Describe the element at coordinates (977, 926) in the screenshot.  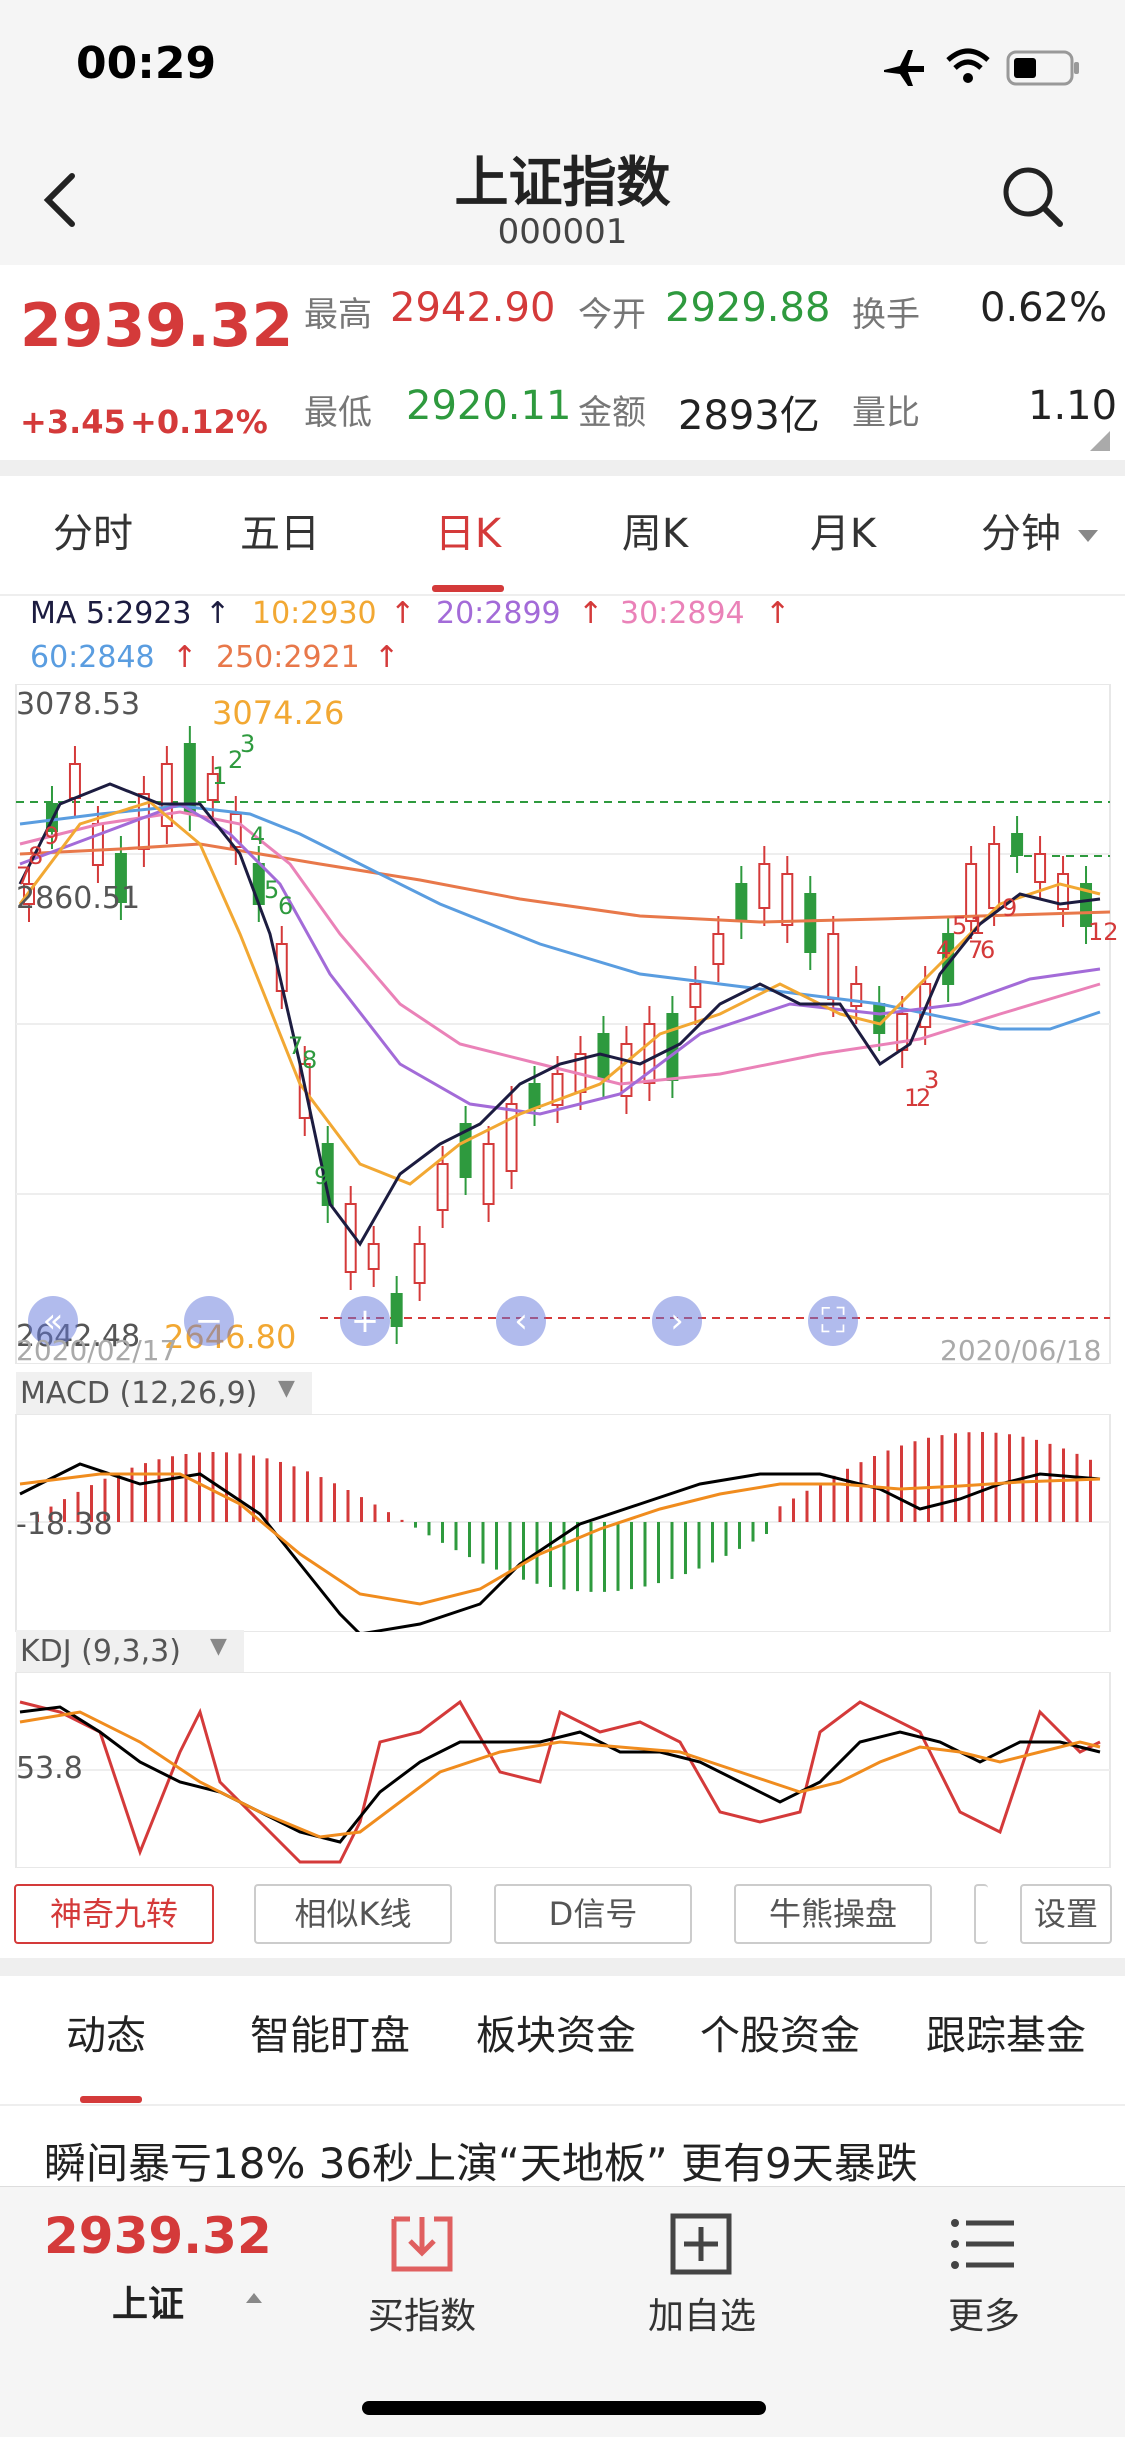
I see `td-sequence-label: 1` at that location.